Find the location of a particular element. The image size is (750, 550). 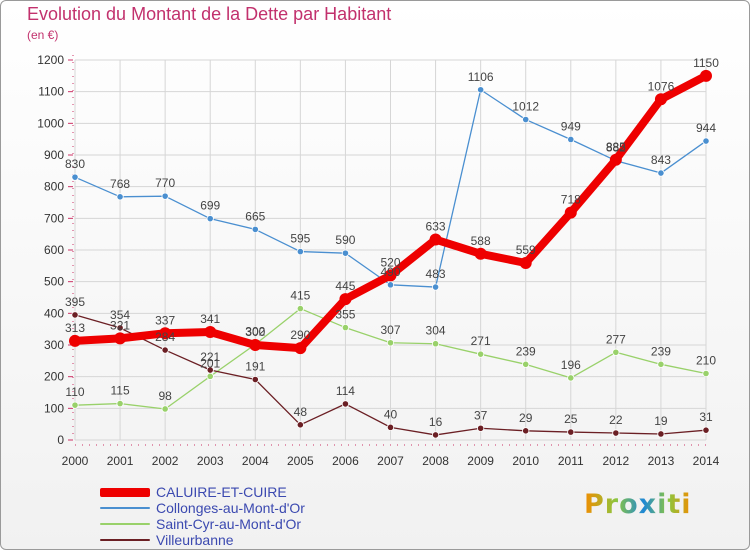

x-tick-label: 2009 is located at coordinates (480, 461).